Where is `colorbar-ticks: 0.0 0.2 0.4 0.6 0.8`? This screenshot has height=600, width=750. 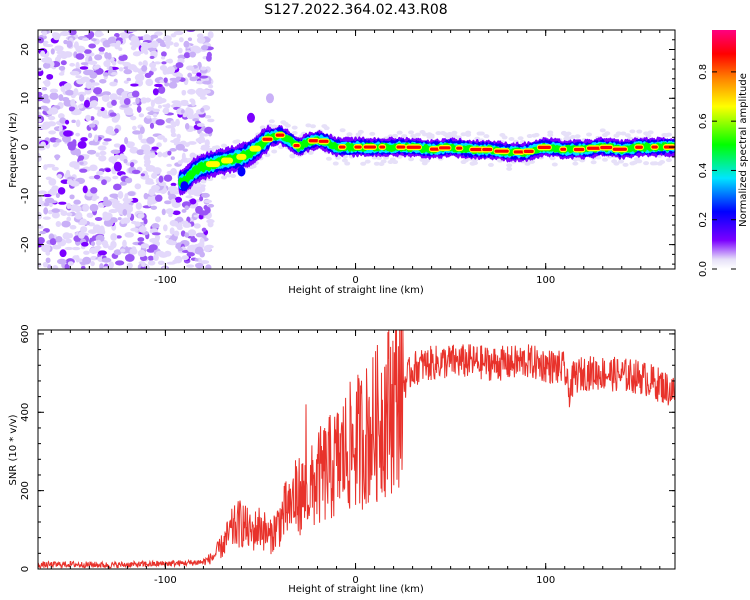 colorbar-ticks: 0.0 0.2 0.4 0.6 0.8 is located at coordinates (717, 170).